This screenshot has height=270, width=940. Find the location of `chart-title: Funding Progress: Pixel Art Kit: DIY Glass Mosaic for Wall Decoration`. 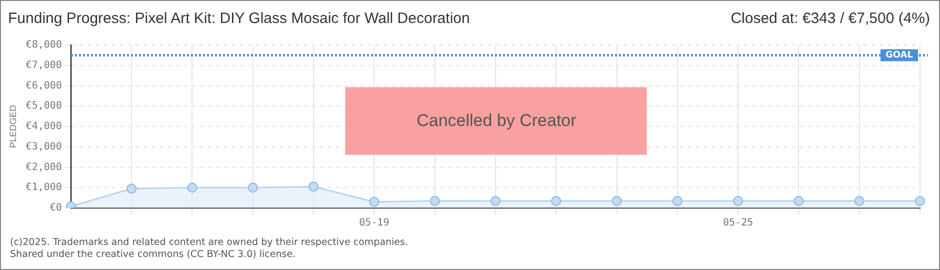

chart-title: Funding Progress: Pixel Art Kit: DIY Glass Mosaic for Wall Decoration is located at coordinates (239, 18).